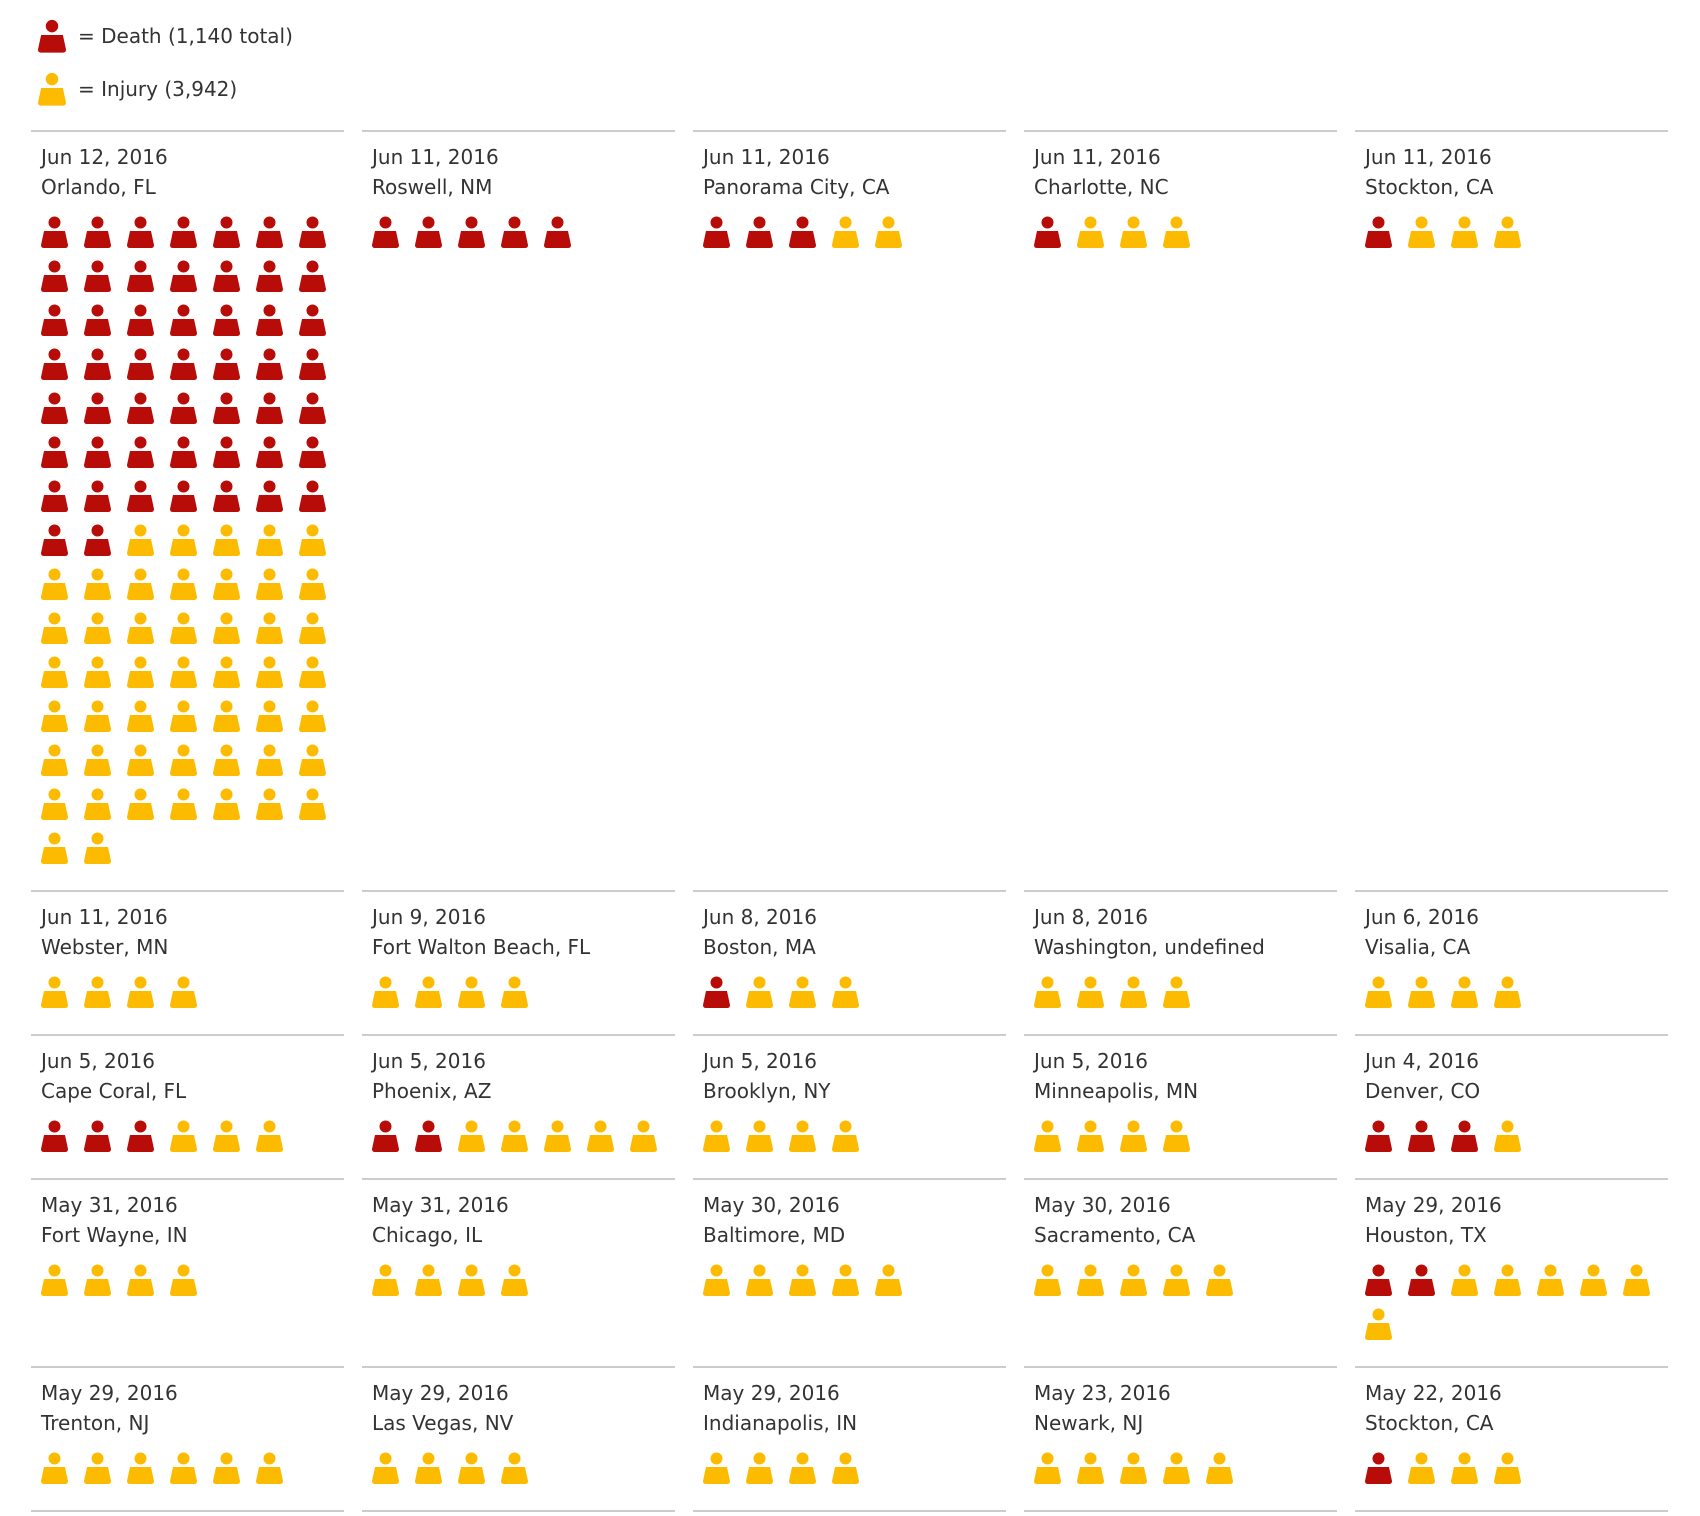 Image resolution: width=1700 pixels, height=1516 pixels. I want to click on incident-card: Jun 5, 2016 Minneapolis, MN, so click(1180, 1106).